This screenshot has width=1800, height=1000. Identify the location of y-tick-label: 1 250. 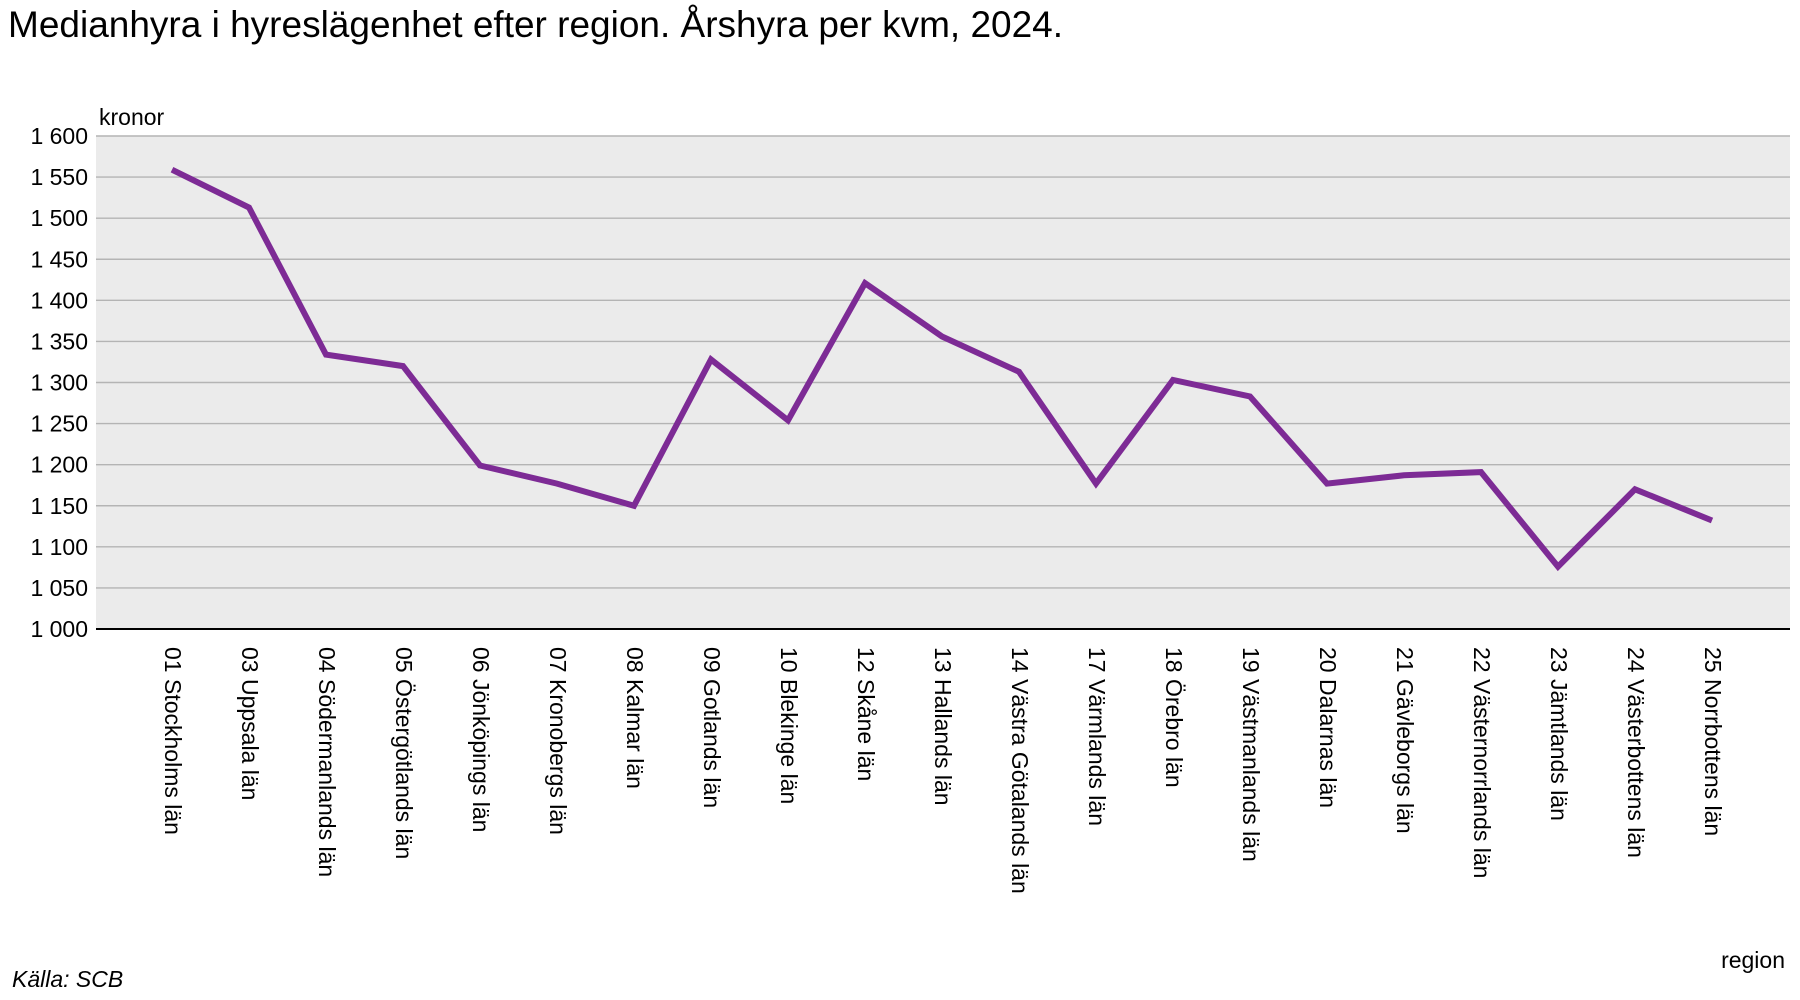
(59, 424).